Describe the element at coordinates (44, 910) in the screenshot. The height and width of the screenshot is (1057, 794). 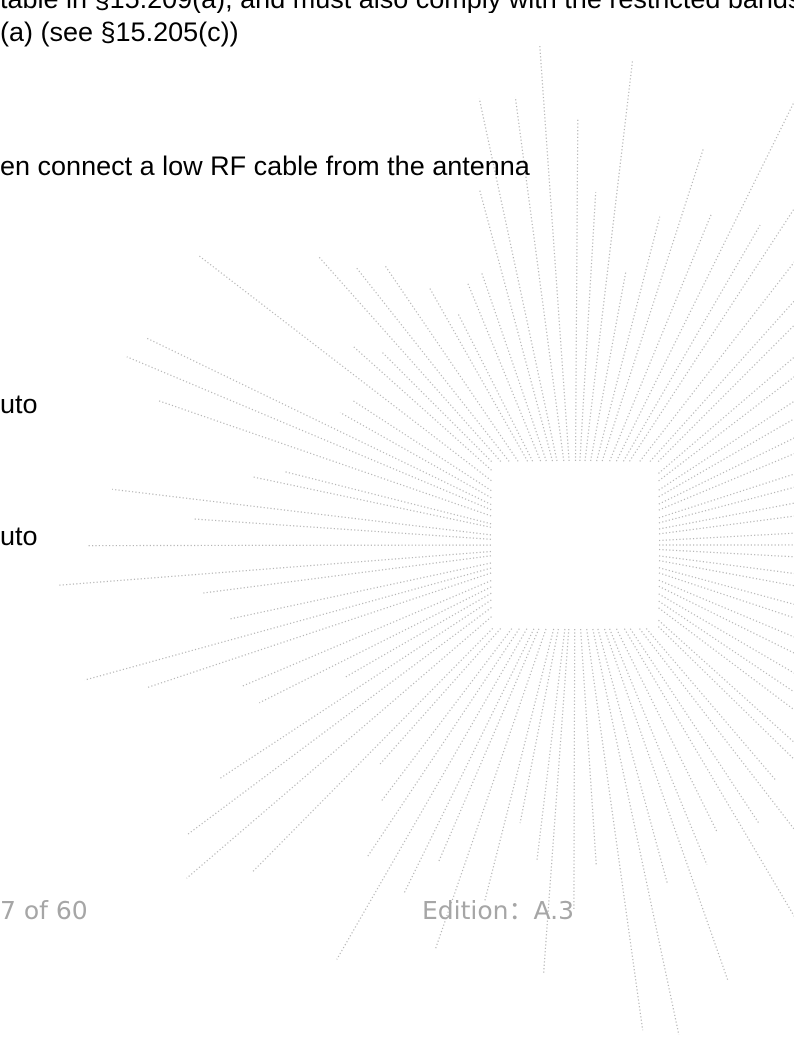
I see `page-number: 7 of 60` at that location.